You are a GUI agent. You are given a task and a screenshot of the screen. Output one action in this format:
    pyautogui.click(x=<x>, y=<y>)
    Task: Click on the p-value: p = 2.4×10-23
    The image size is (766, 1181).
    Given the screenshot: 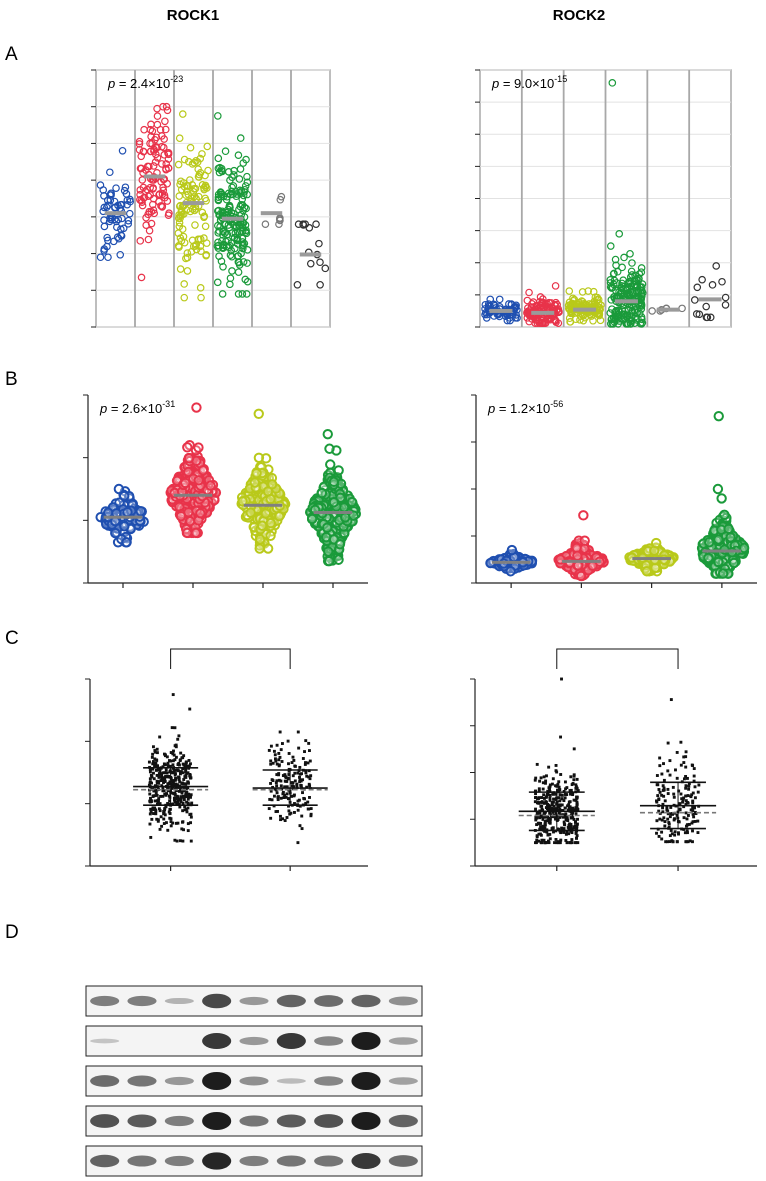 What is the action you would take?
    pyautogui.click(x=145, y=82)
    